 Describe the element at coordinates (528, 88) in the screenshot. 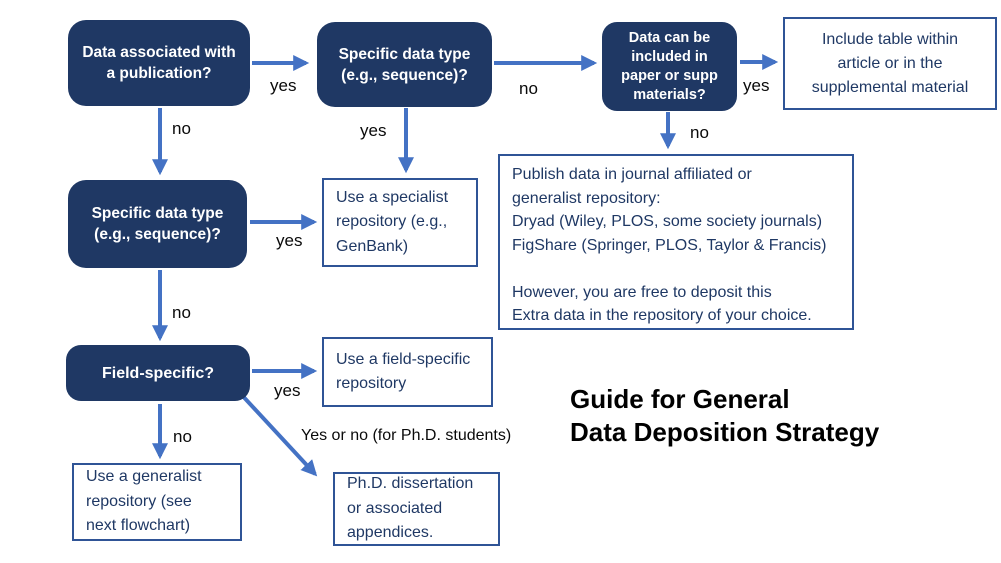

I see `edge-label-type-top-no: no` at that location.